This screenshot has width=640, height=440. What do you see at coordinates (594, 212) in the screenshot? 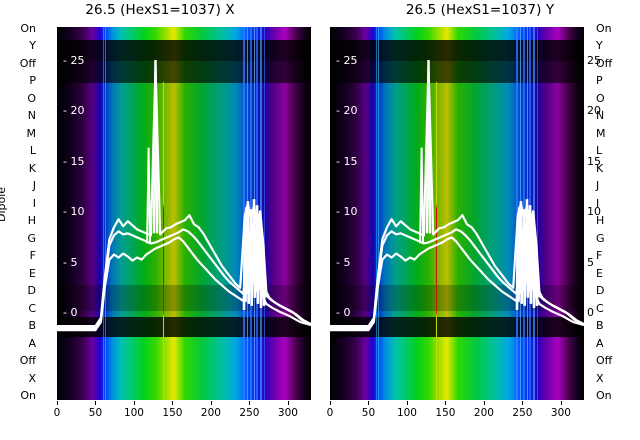
I see `y-outer-tick: 10` at bounding box center [594, 212].